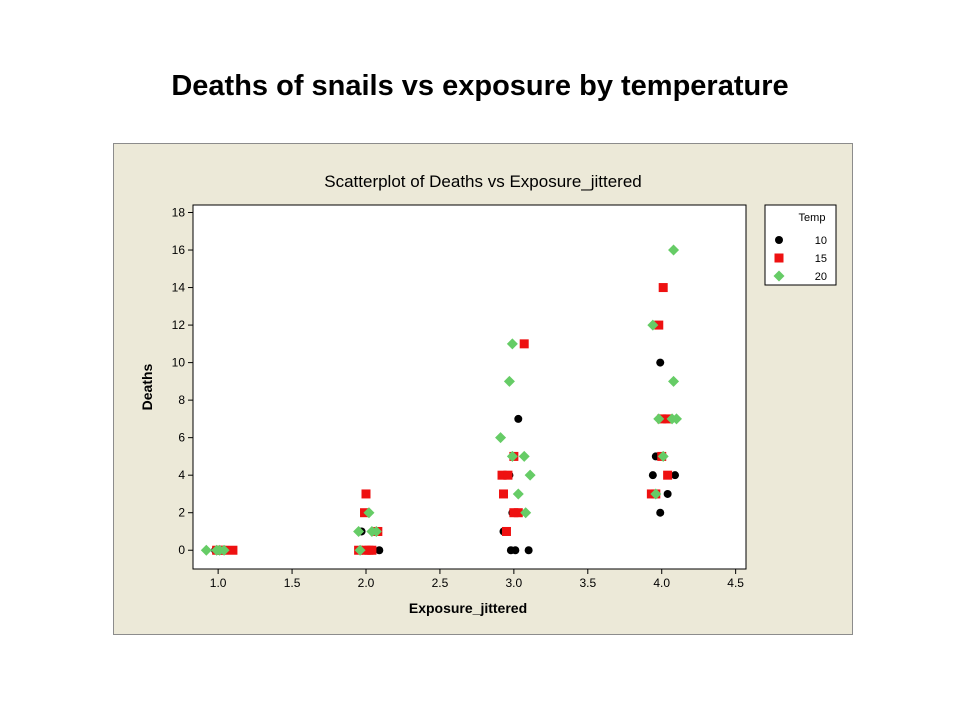  Describe the element at coordinates (179, 250) in the screenshot. I see `y-tick-label: 16` at that location.